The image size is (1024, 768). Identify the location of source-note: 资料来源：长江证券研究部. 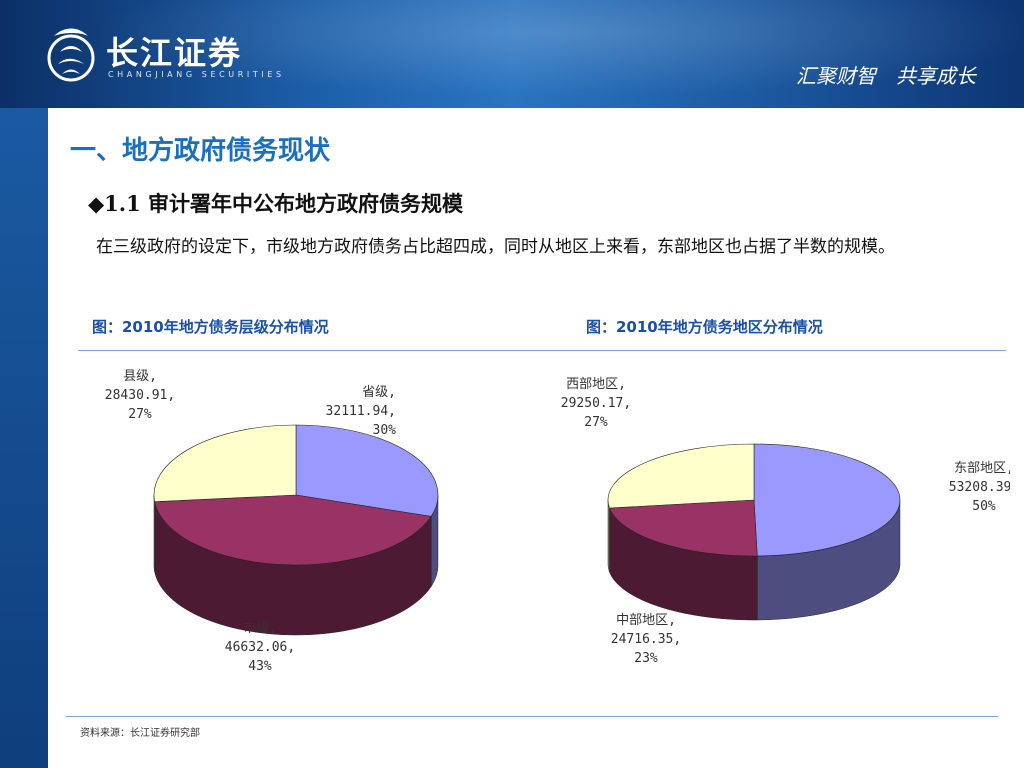
(140, 733).